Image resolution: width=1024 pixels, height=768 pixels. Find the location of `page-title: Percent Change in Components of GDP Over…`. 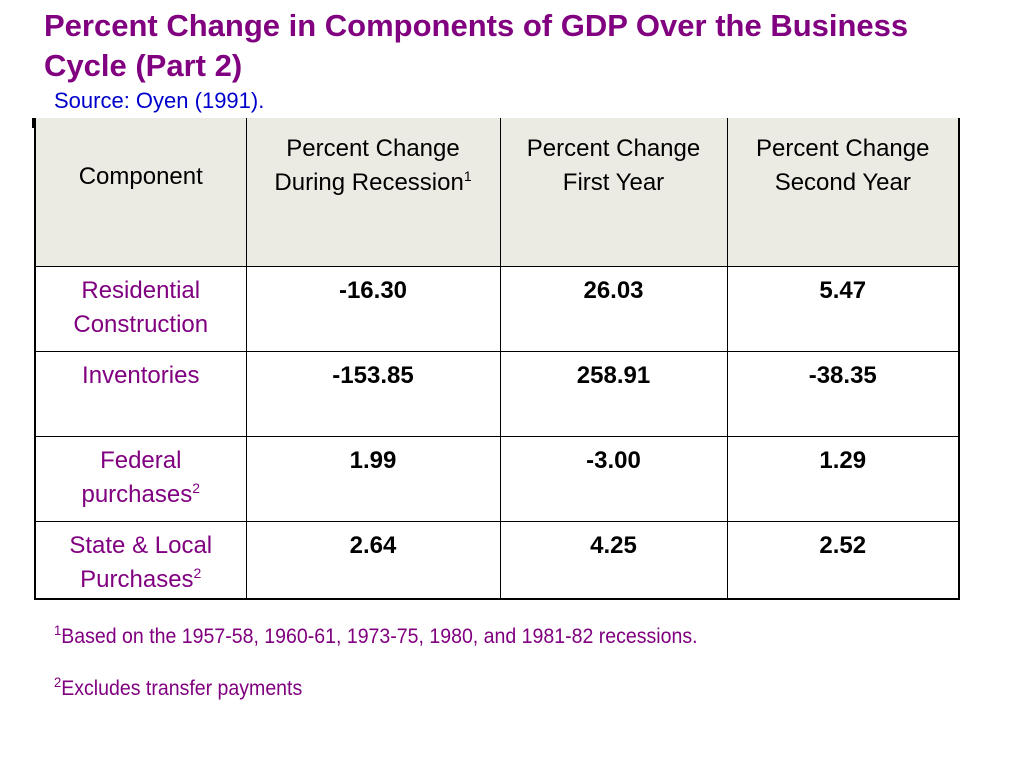

page-title: Percent Change in Components of GDP Over… is located at coordinates (476, 45).